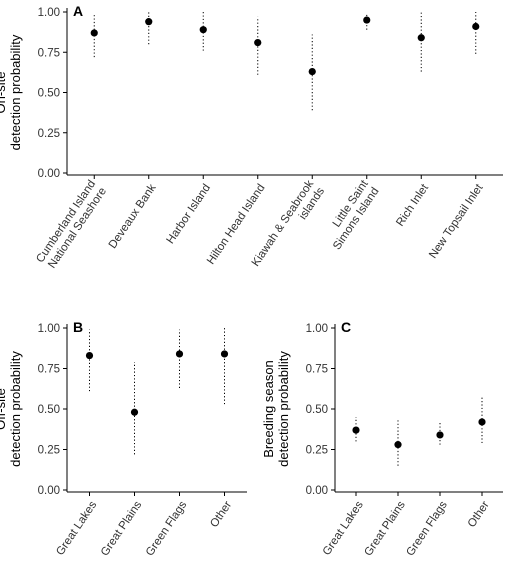 The width and height of the screenshot is (510, 563). I want to click on panel-letter: B, so click(78, 327).